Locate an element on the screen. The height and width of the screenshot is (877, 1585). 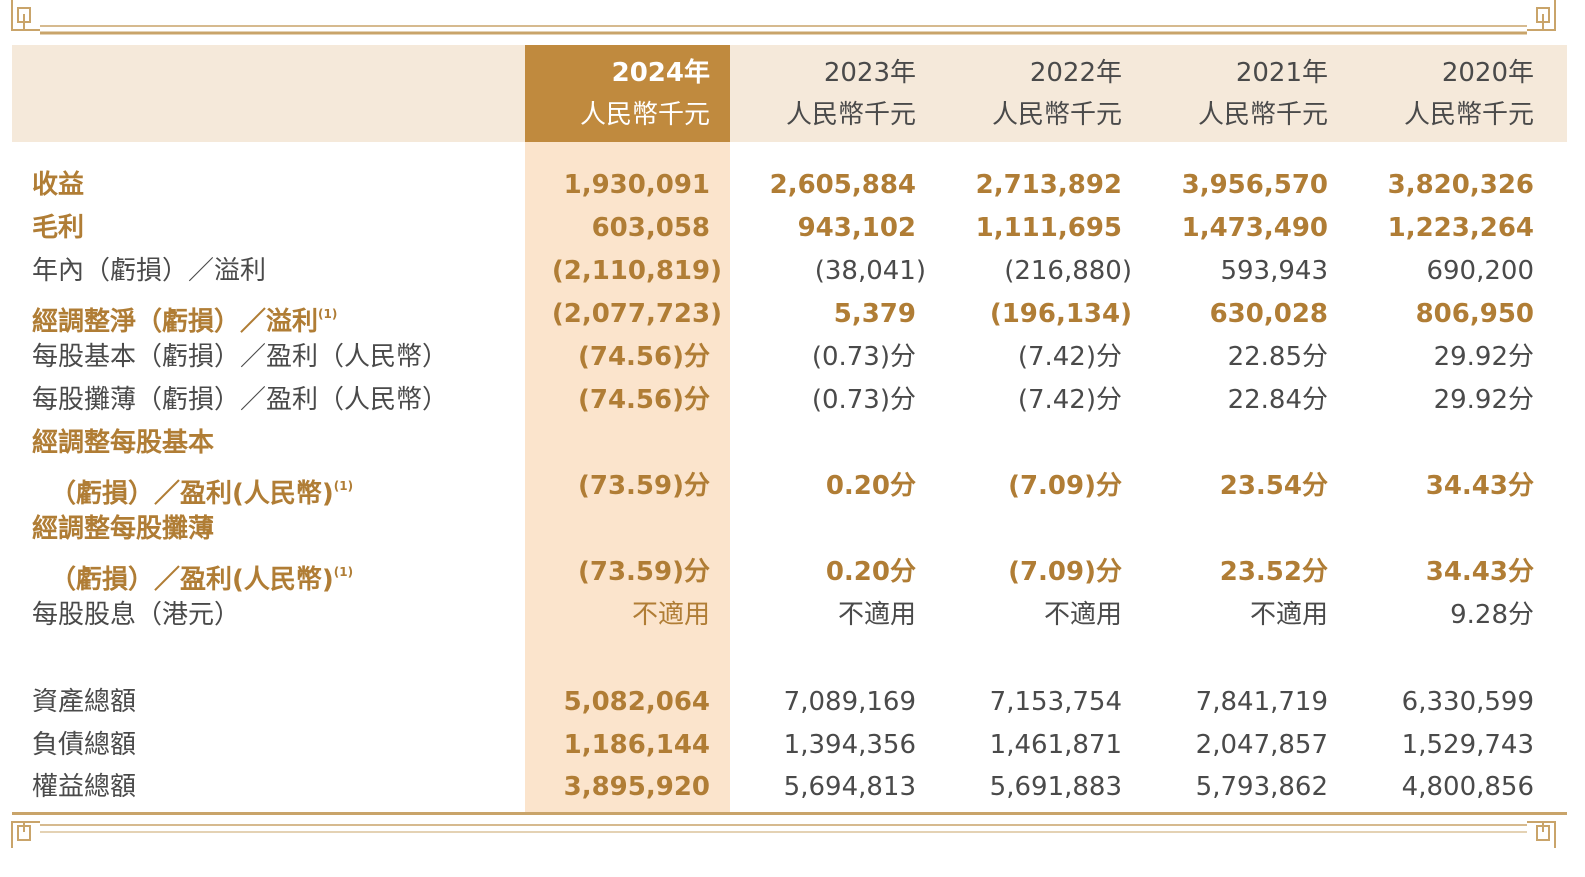
row-label-total-assets: 資產總額 is located at coordinates (84, 702).